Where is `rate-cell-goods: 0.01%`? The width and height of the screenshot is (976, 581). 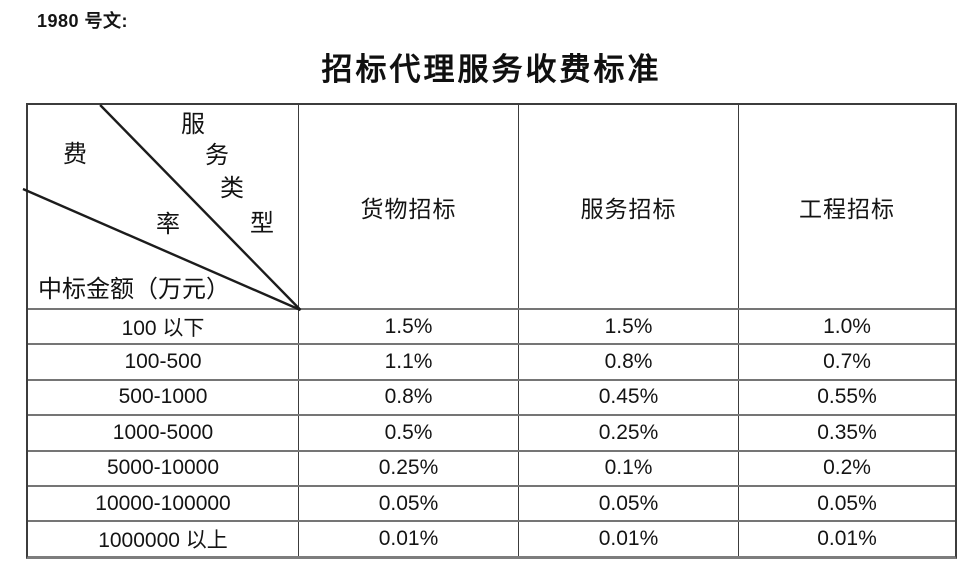 rate-cell-goods: 0.01% is located at coordinates (409, 539).